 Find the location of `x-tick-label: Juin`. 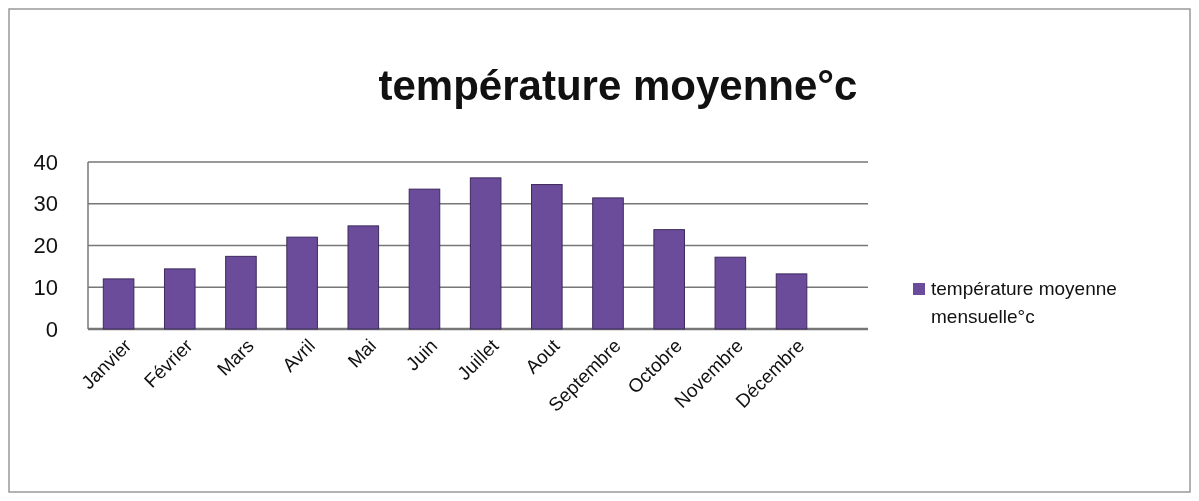

x-tick-label: Juin is located at coordinates (421, 354).